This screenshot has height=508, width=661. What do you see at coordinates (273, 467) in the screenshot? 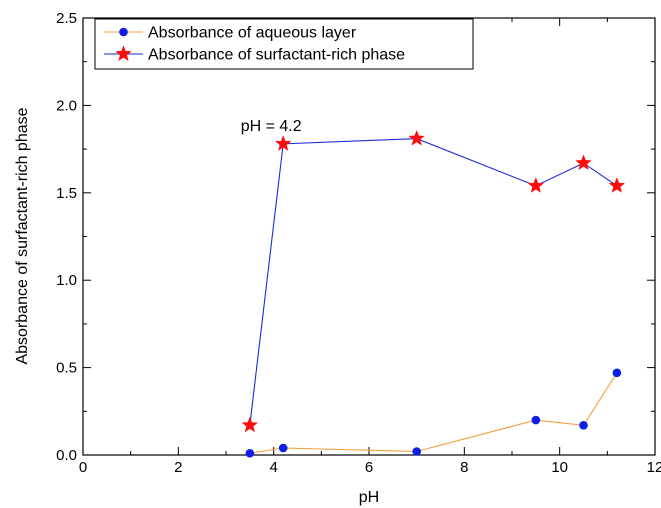
I see `x-tick-label: 4` at bounding box center [273, 467].